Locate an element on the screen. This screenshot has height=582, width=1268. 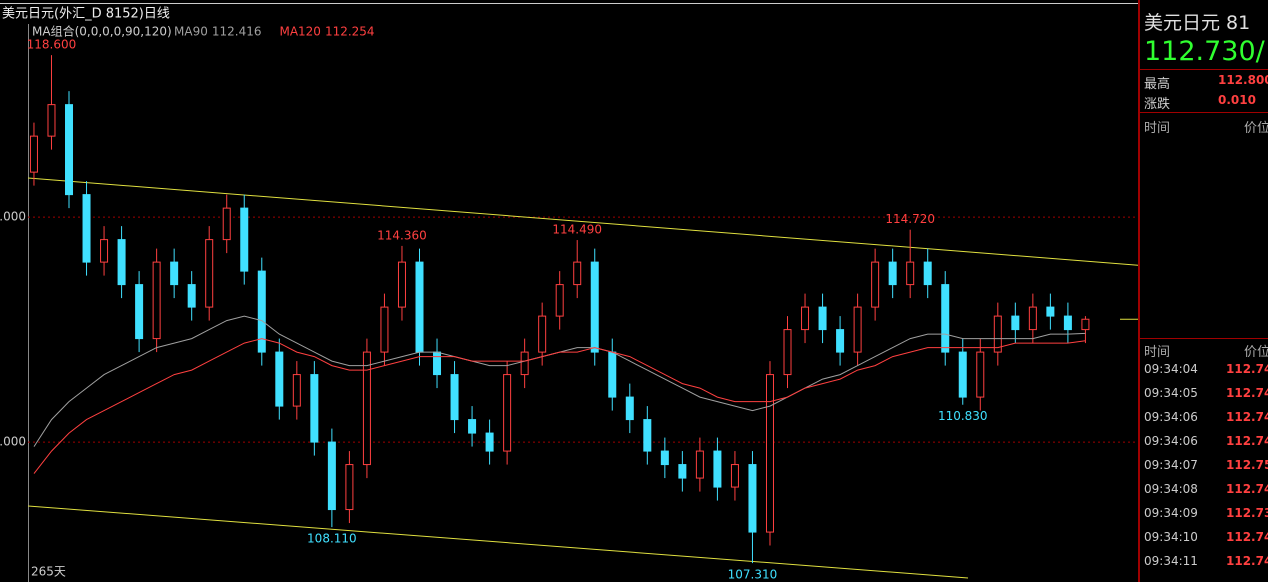
stat-value: 112.800 is located at coordinates (1243, 80).